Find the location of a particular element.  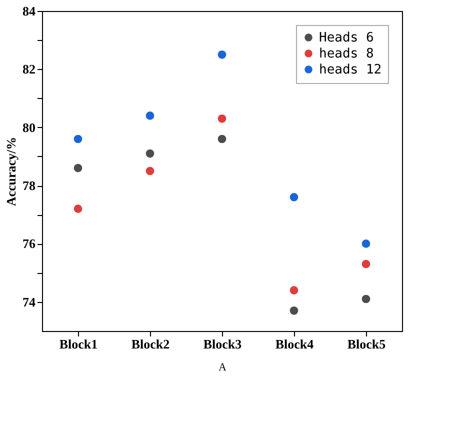

x-tick-label: Block3 is located at coordinates (222, 344).